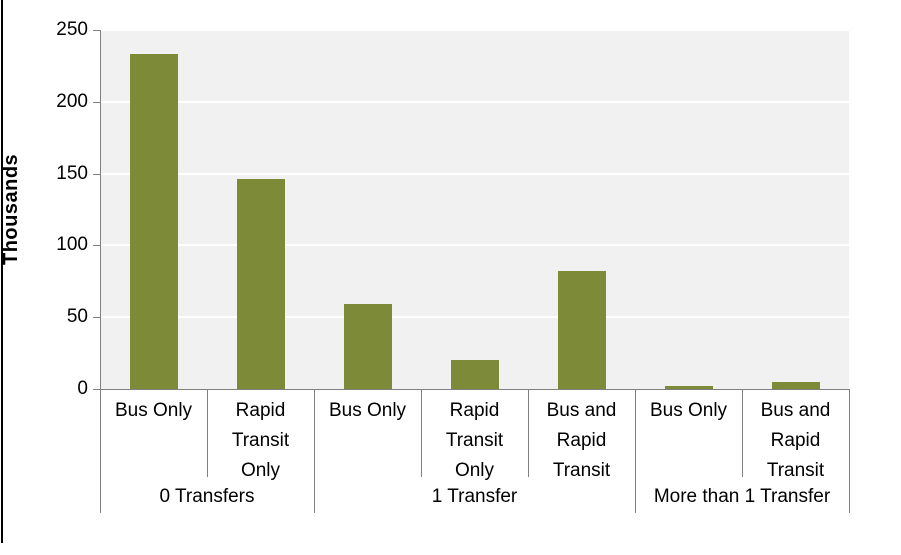 This screenshot has height=555, width=901. Describe the element at coordinates (77, 317) in the screenshot. I see `y-tick-label: 50` at that location.